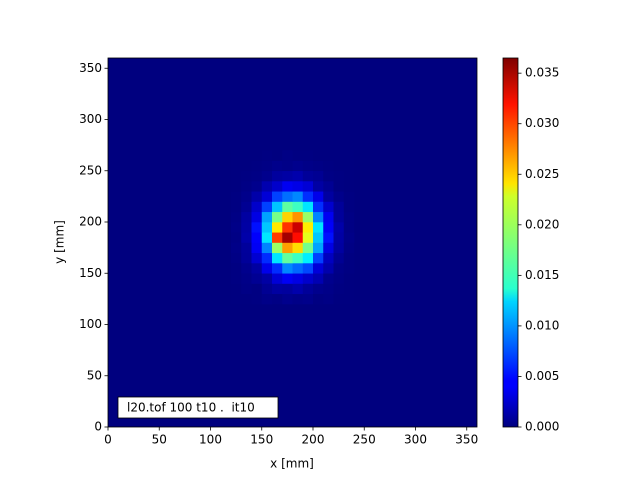 The height and width of the screenshot is (480, 640). Describe the element at coordinates (94, 375) in the screenshot. I see `y-tick-label: 50` at that location.